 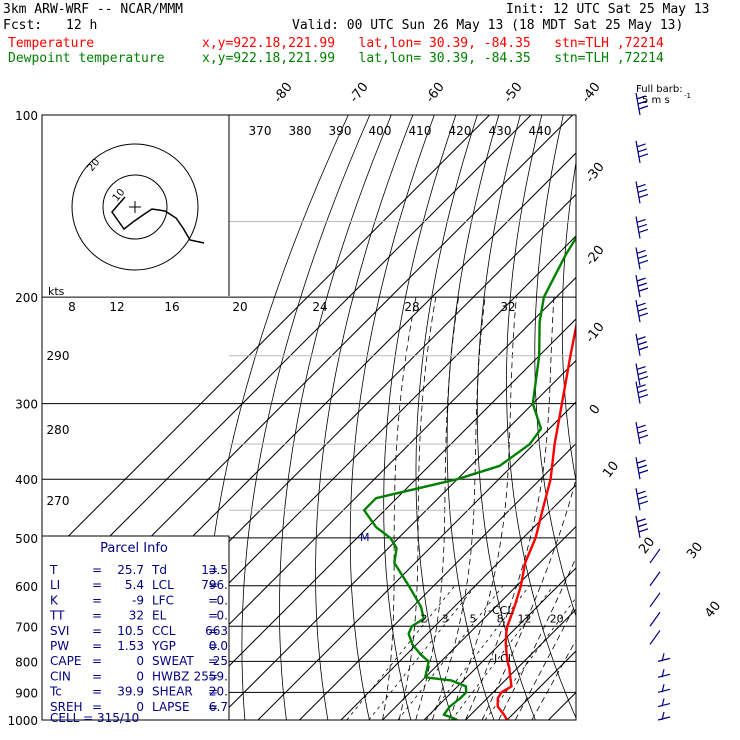 I want to click on pressure-tick-label: 400, so click(x=26, y=480).